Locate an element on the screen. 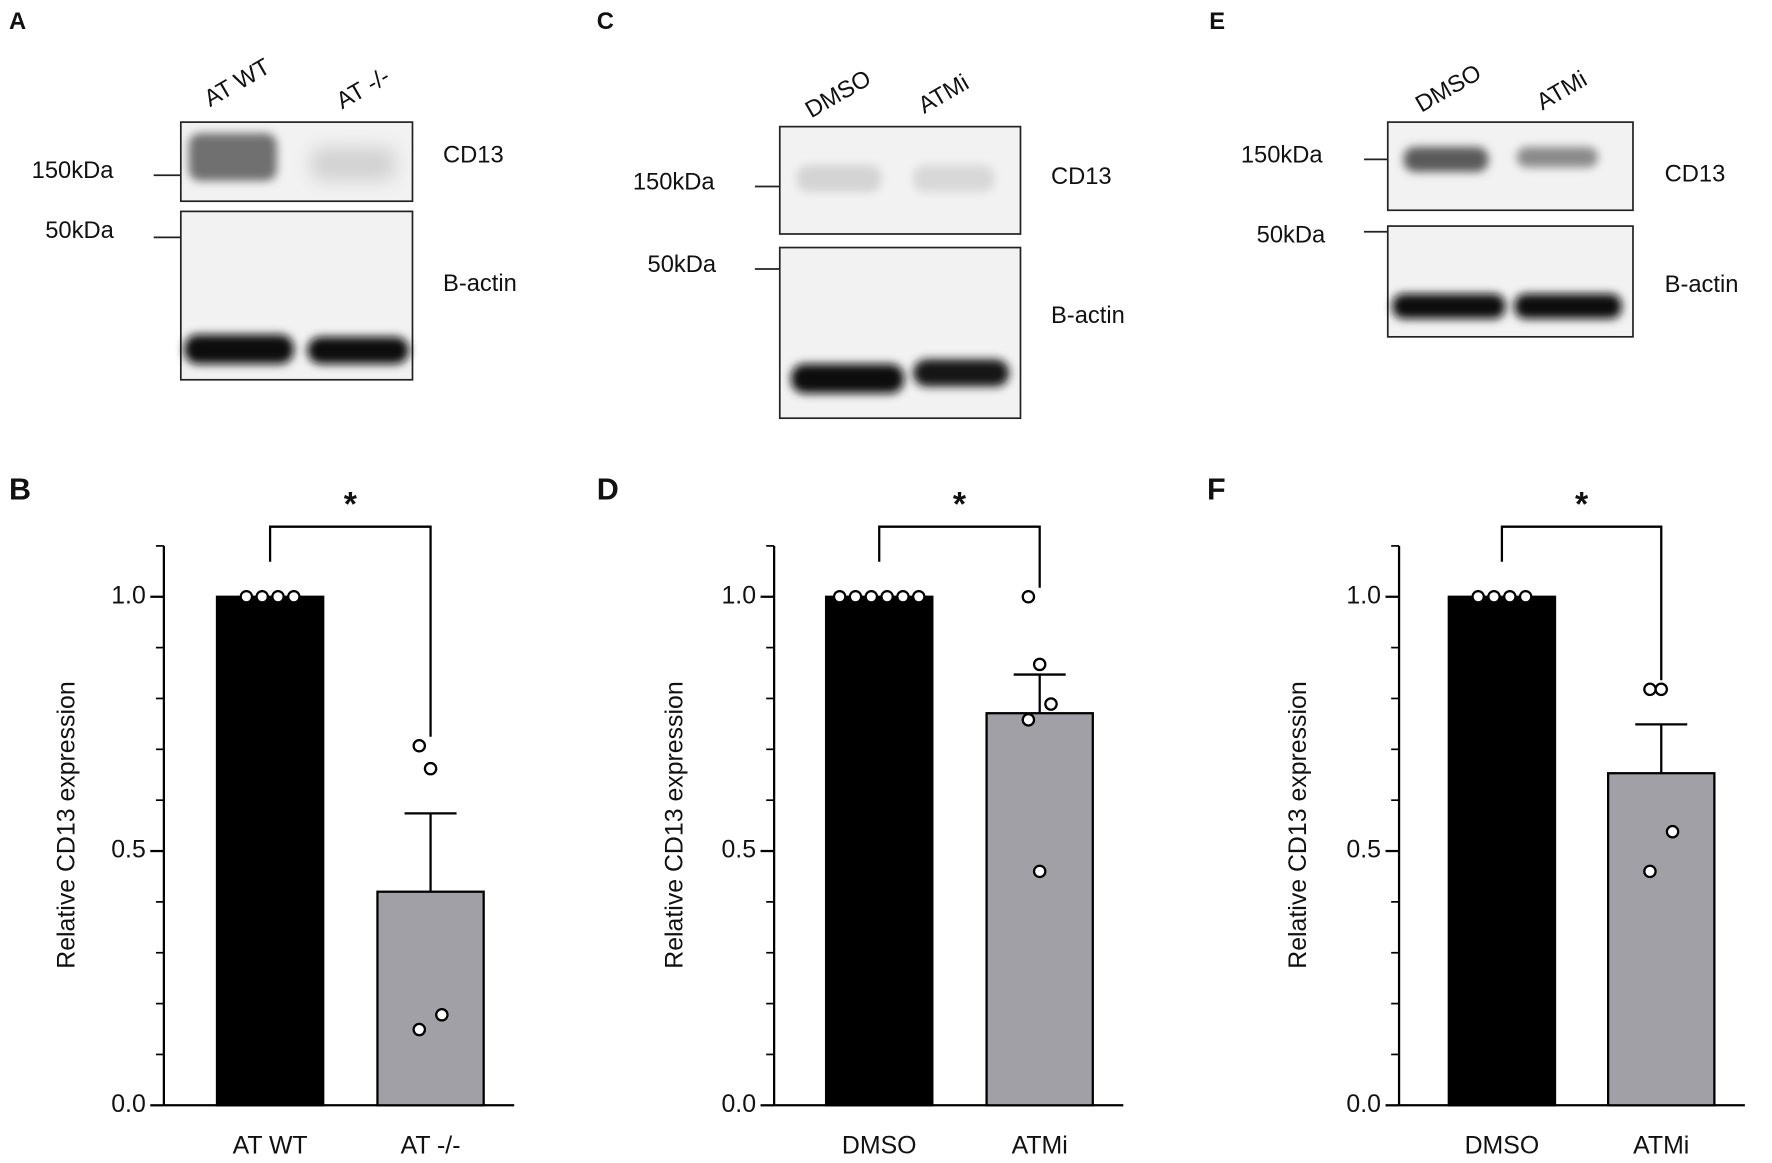  blot-box is located at coordinates (1510, 281).